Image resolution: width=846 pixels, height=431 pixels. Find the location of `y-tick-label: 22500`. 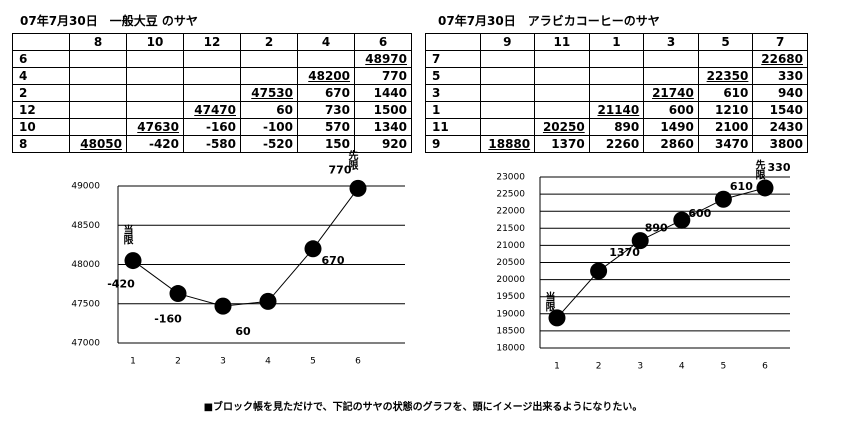

y-tick-label: 22500 is located at coordinates (510, 195).